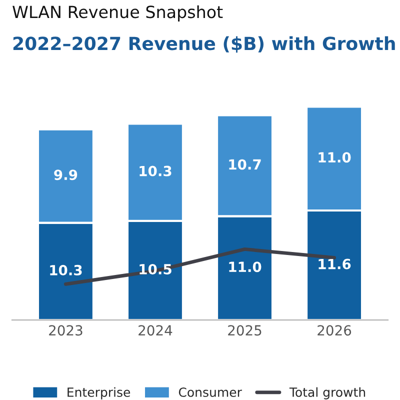  Describe the element at coordinates (117, 13) in the screenshot. I see `chart-title: WLAN Revenue Snapshot` at that location.